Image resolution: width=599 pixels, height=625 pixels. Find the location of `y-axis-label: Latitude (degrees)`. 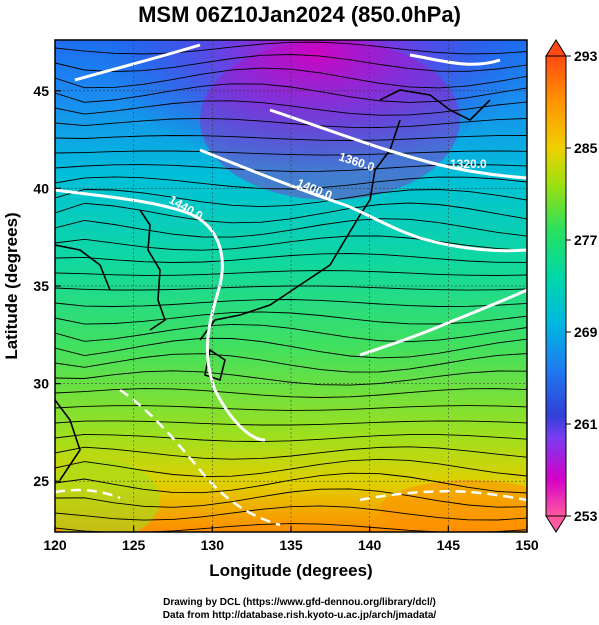

y-axis-label: Latitude (degrees) is located at coordinates (11, 285).